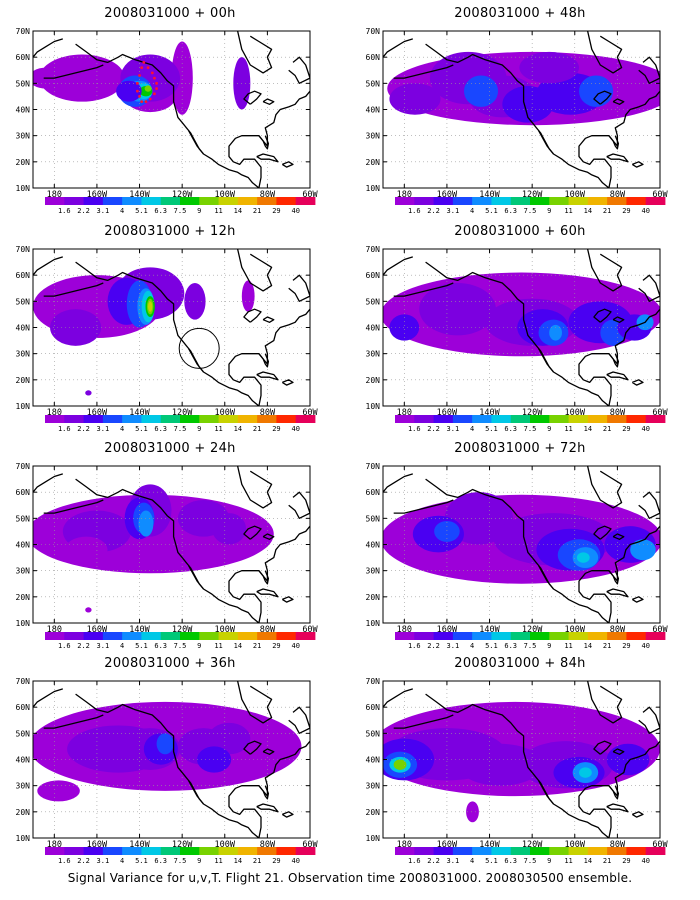 The height and width of the screenshot is (900, 700). I want to click on colorbar-label: 7.5, so click(180, 429).